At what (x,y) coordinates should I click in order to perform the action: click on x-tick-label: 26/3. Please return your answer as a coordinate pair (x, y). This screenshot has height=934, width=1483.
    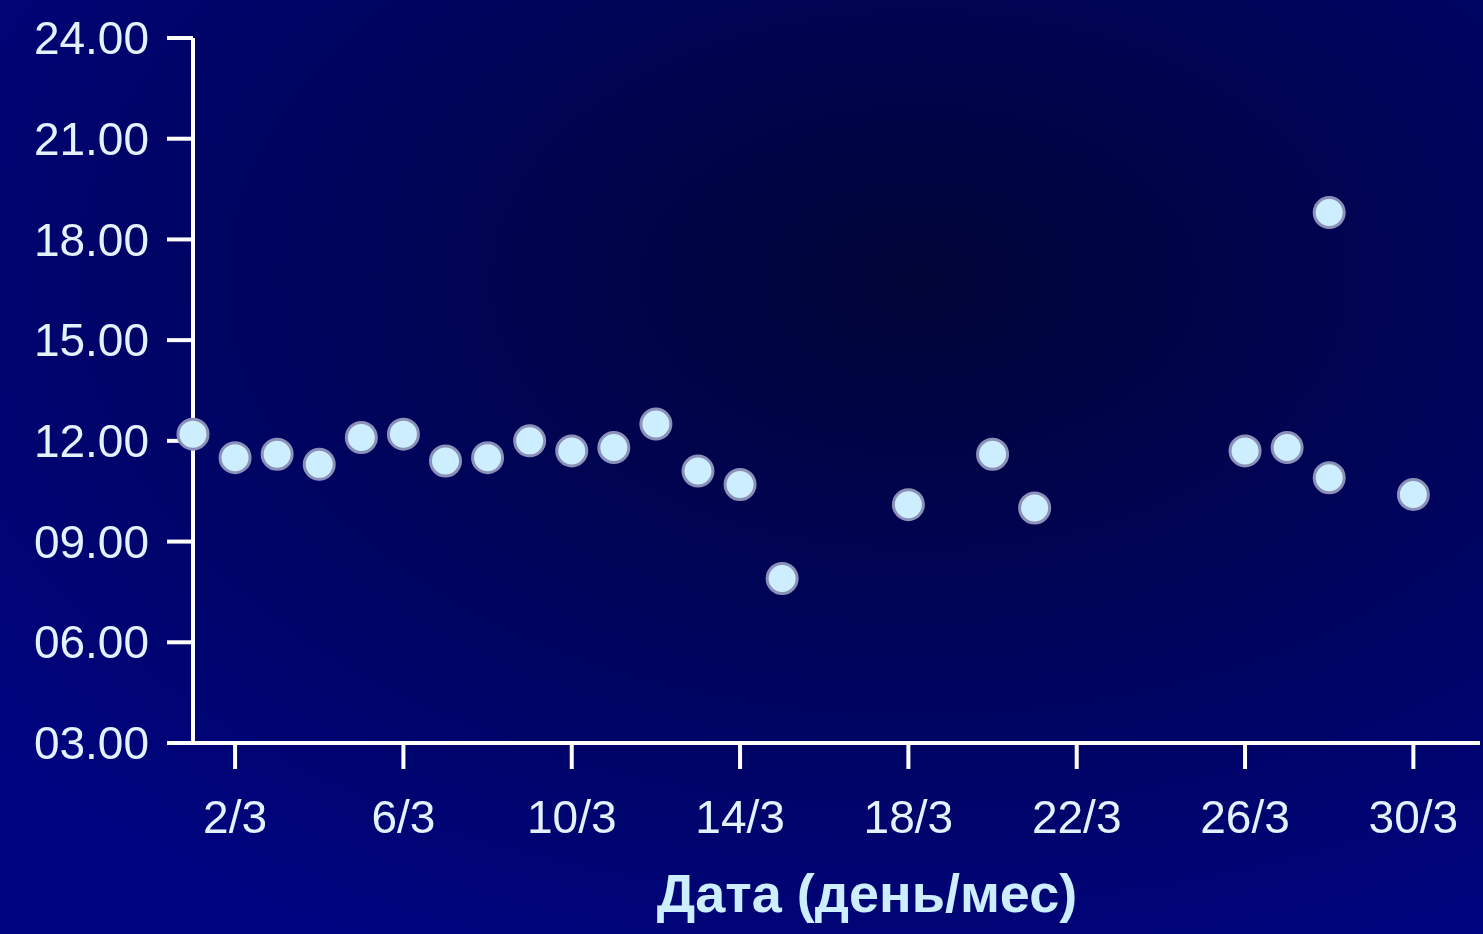
    Looking at the image, I should click on (1245, 817).